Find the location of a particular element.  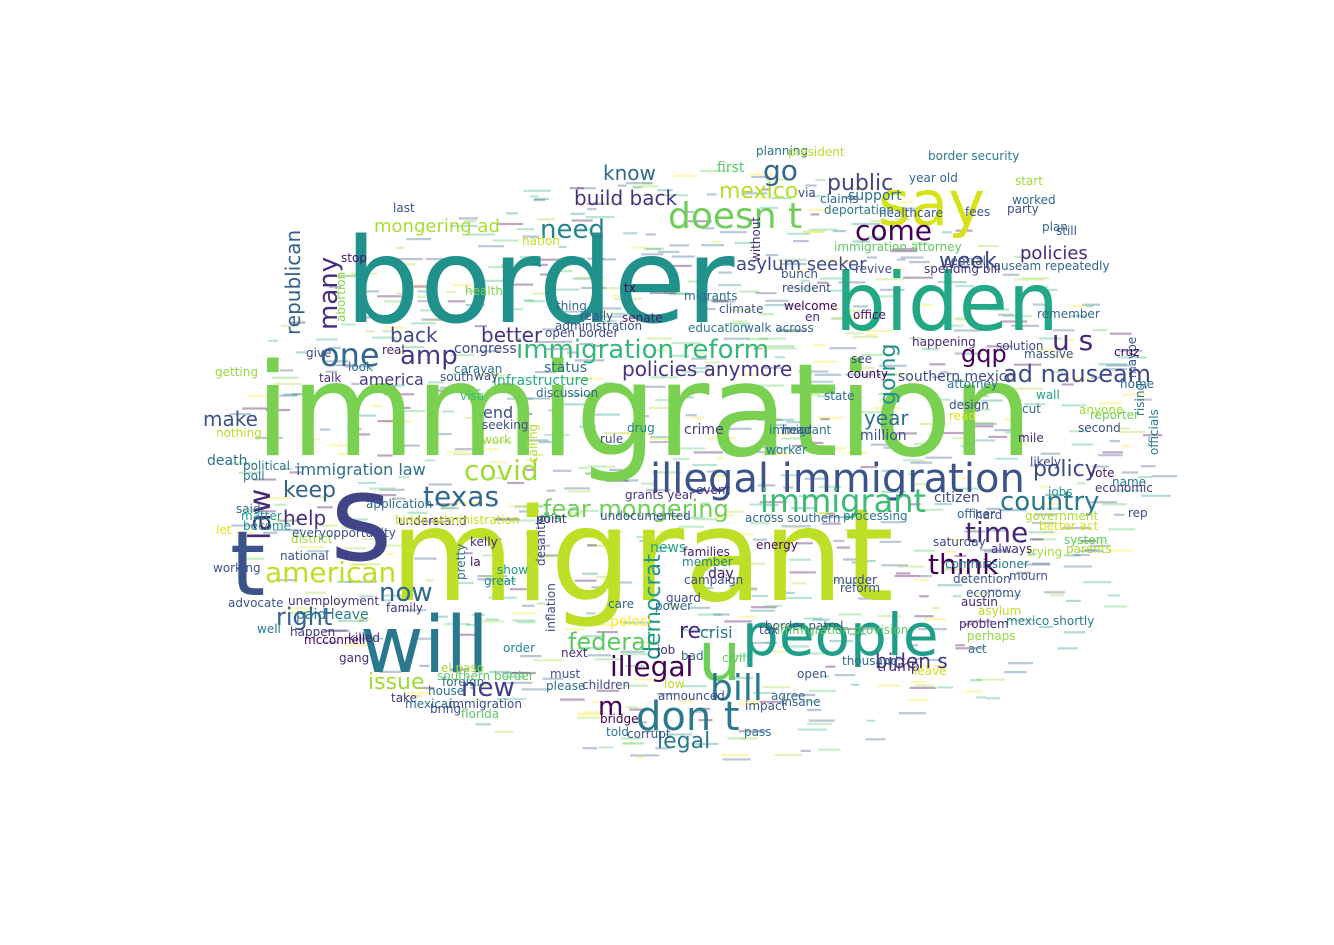

cloud-word: resident is located at coordinates (806, 288).